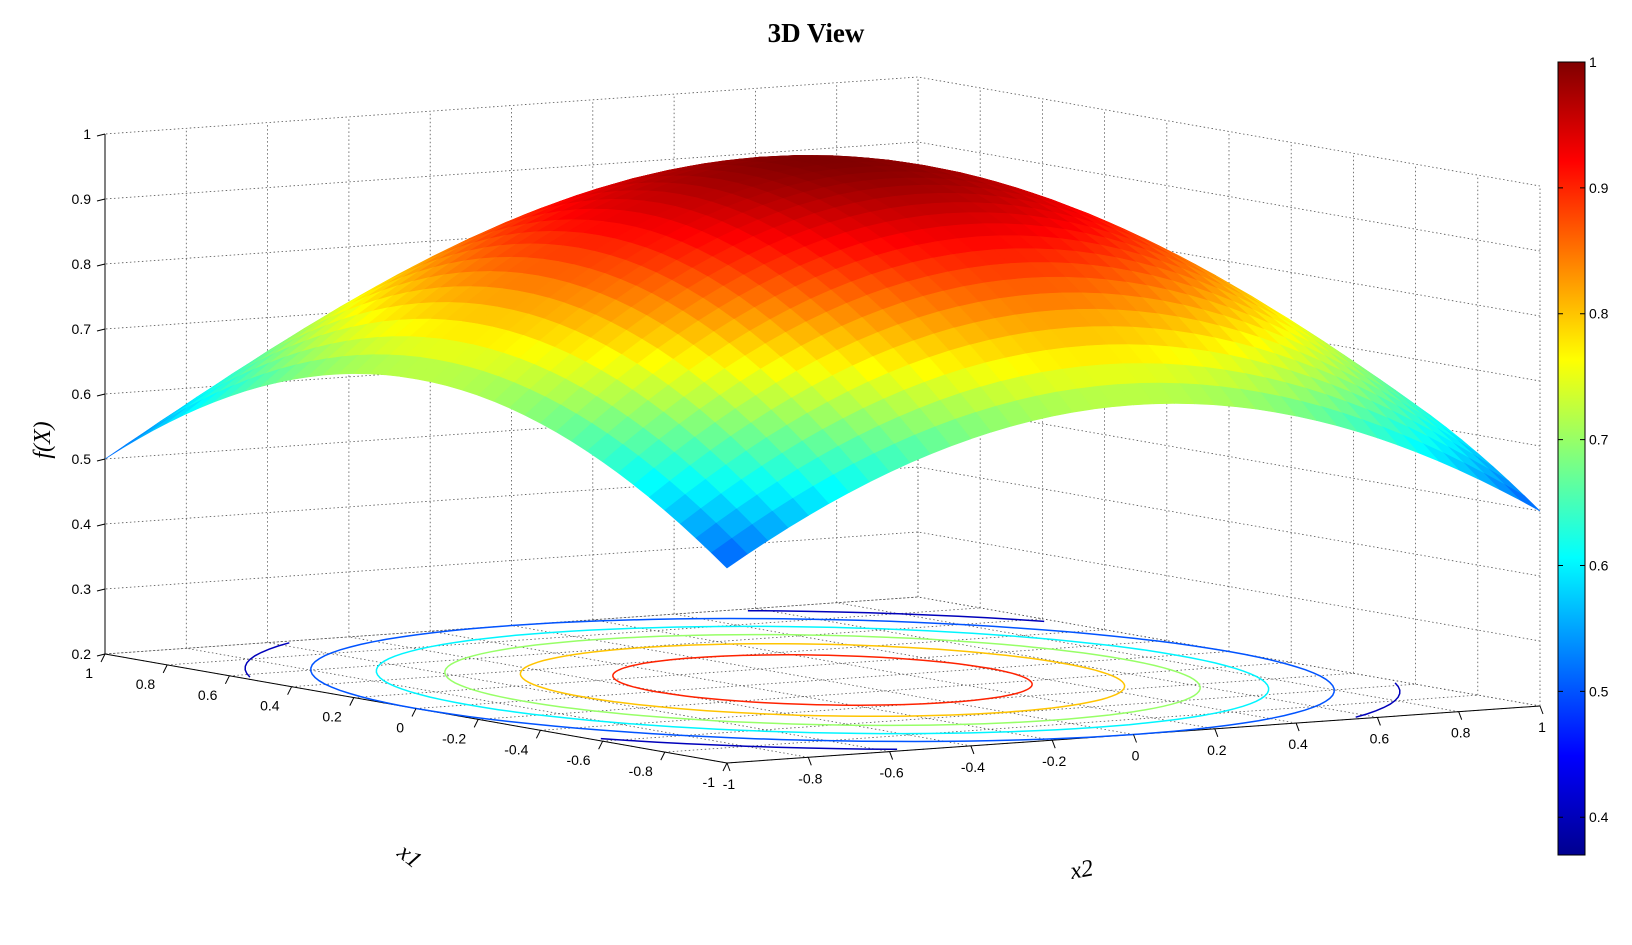 The image size is (1632, 945). What do you see at coordinates (641, 771) in the screenshot?
I see `x1-tick-label: -0.8` at bounding box center [641, 771].